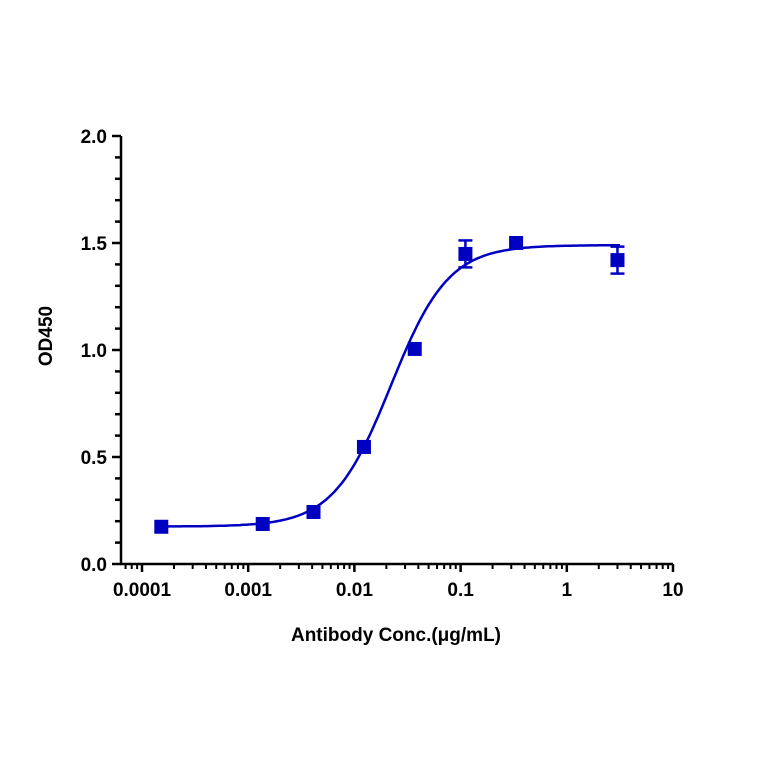 The image size is (764, 764). What do you see at coordinates (94, 244) in the screenshot?
I see `y-tick-label: 1.5` at bounding box center [94, 244].